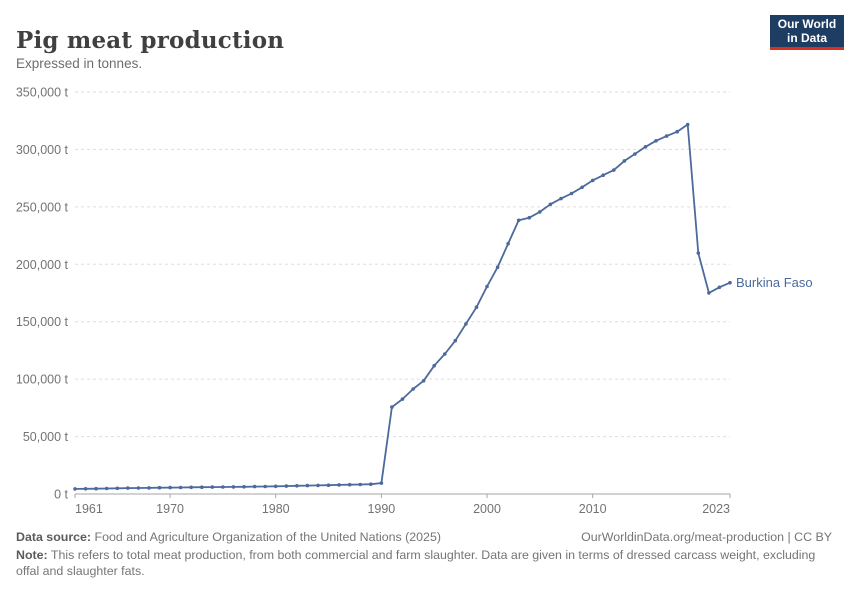 The width and height of the screenshot is (850, 600). What do you see at coordinates (42, 265) in the screenshot?
I see `y-tick-label: 200,000 t` at bounding box center [42, 265].